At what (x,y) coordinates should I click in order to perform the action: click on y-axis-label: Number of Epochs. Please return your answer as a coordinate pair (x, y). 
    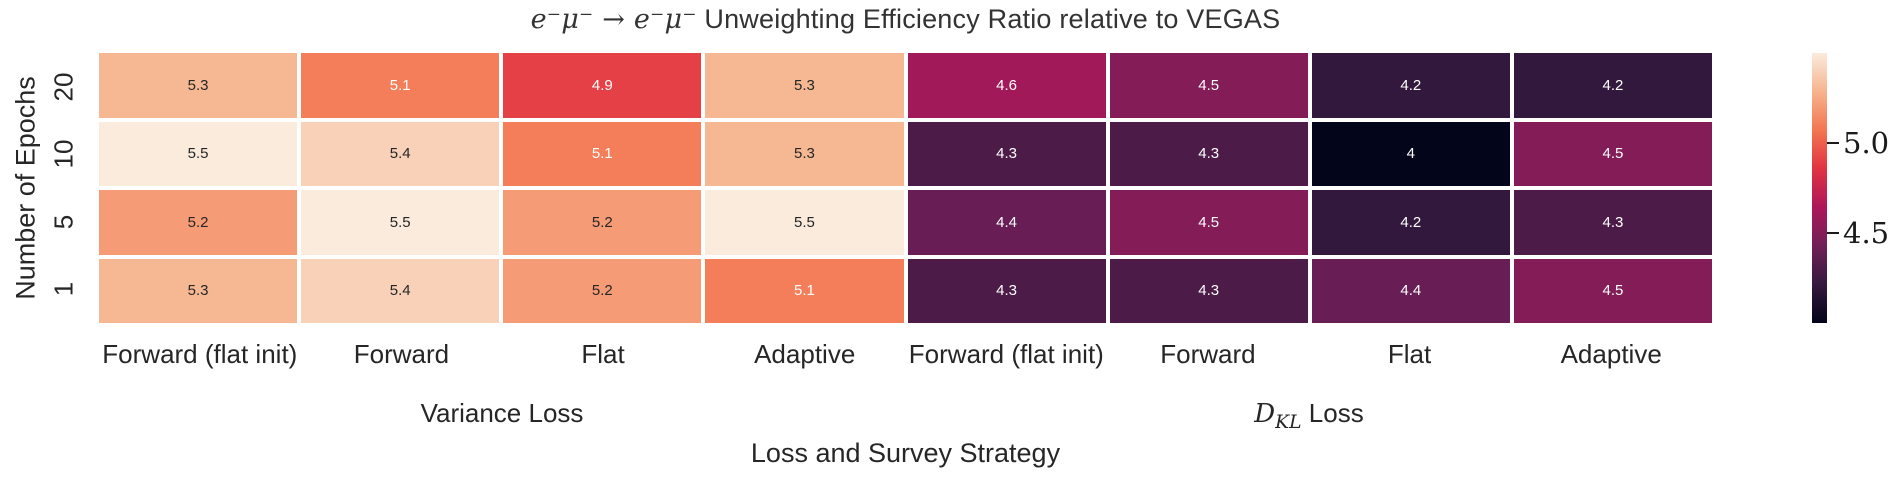
    Looking at the image, I should click on (25, 188).